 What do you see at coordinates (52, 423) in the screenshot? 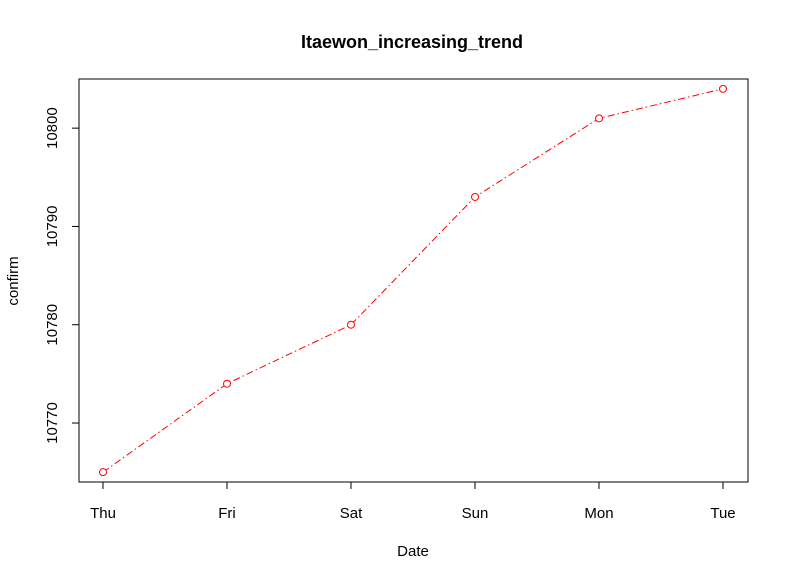
I see `y-tick-label: 10770` at bounding box center [52, 423].